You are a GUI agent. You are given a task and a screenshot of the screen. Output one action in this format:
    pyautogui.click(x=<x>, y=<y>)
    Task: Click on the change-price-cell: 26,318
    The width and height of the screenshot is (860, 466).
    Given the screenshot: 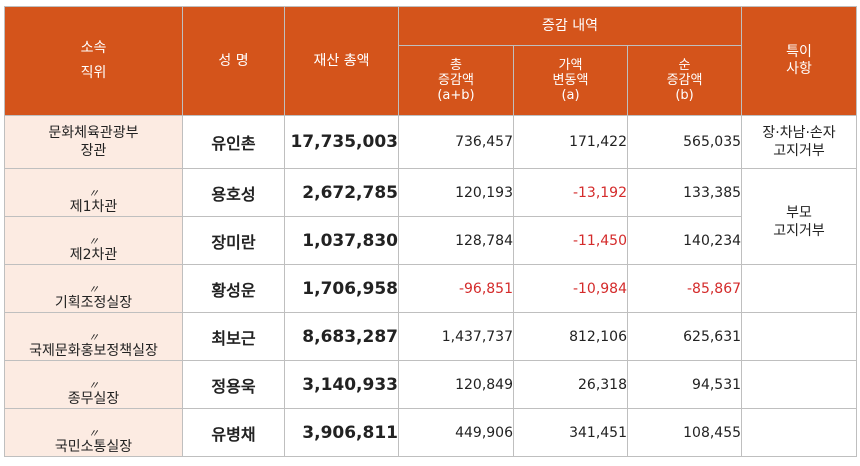 What is the action you would take?
    pyautogui.click(x=570, y=384)
    